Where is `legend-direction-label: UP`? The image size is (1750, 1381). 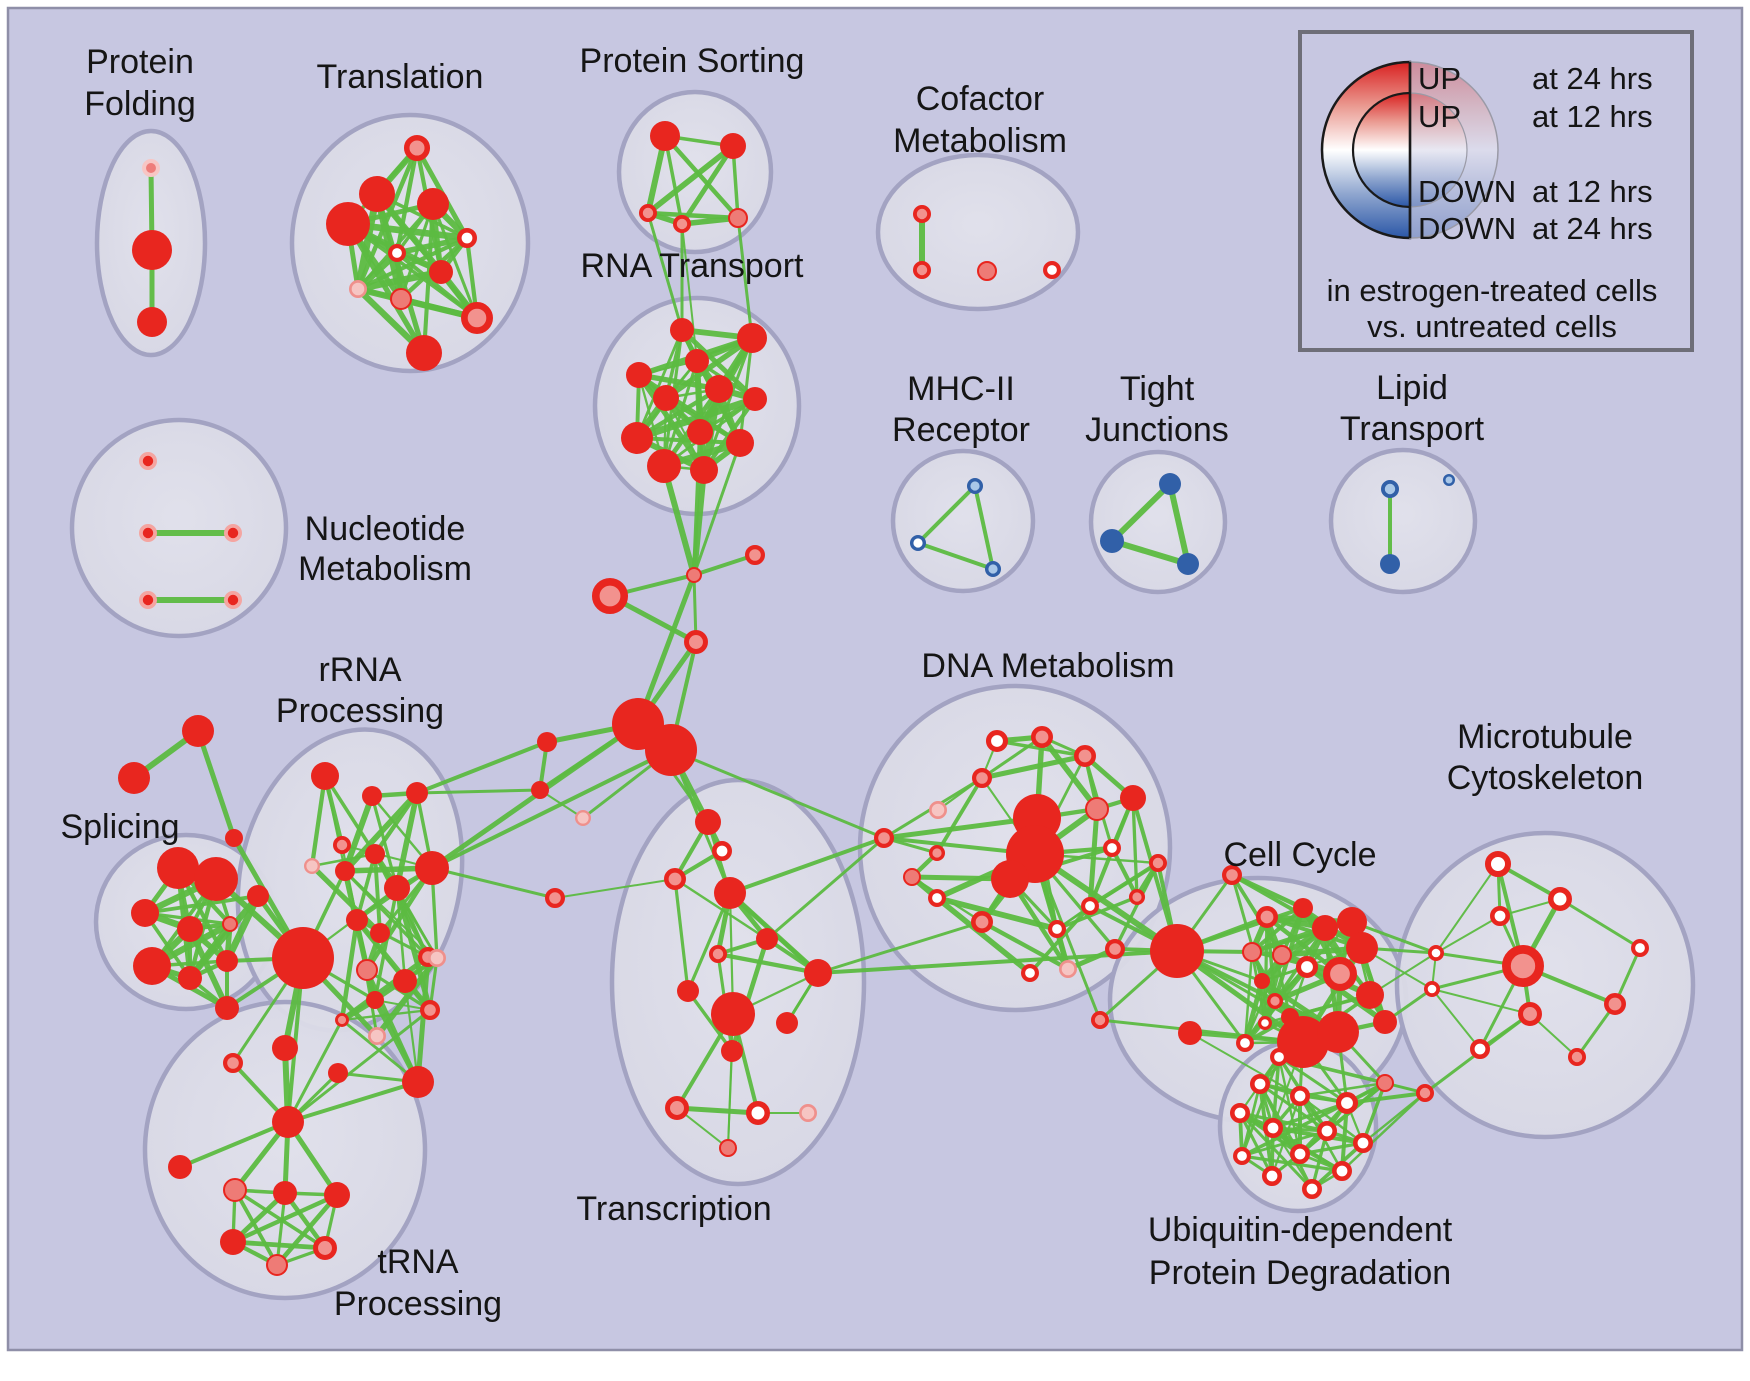
legend-direction-label: UP is located at coordinates (1439, 116).